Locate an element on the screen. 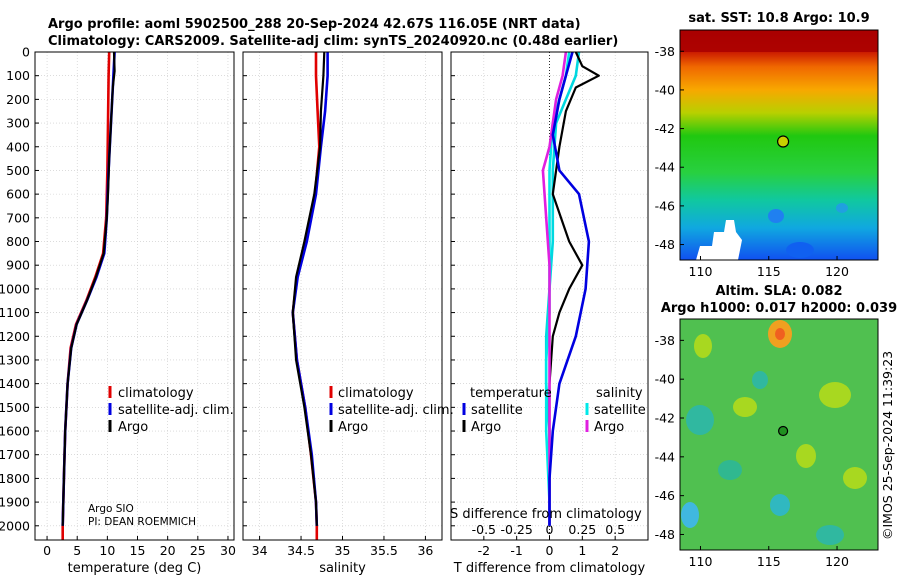  annotation-pi: PI: DEAN ROEMMICH is located at coordinates (142, 522).